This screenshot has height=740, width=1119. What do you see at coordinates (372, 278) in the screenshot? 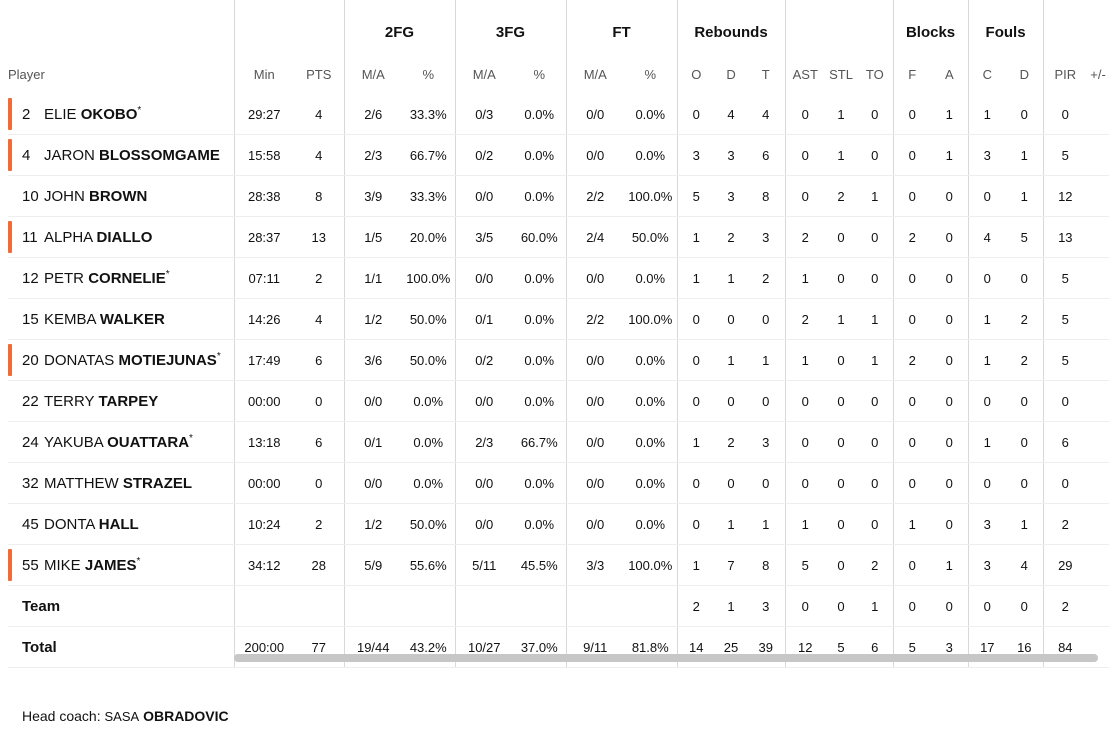
I see `stat-cell: 1/1` at bounding box center [372, 278].